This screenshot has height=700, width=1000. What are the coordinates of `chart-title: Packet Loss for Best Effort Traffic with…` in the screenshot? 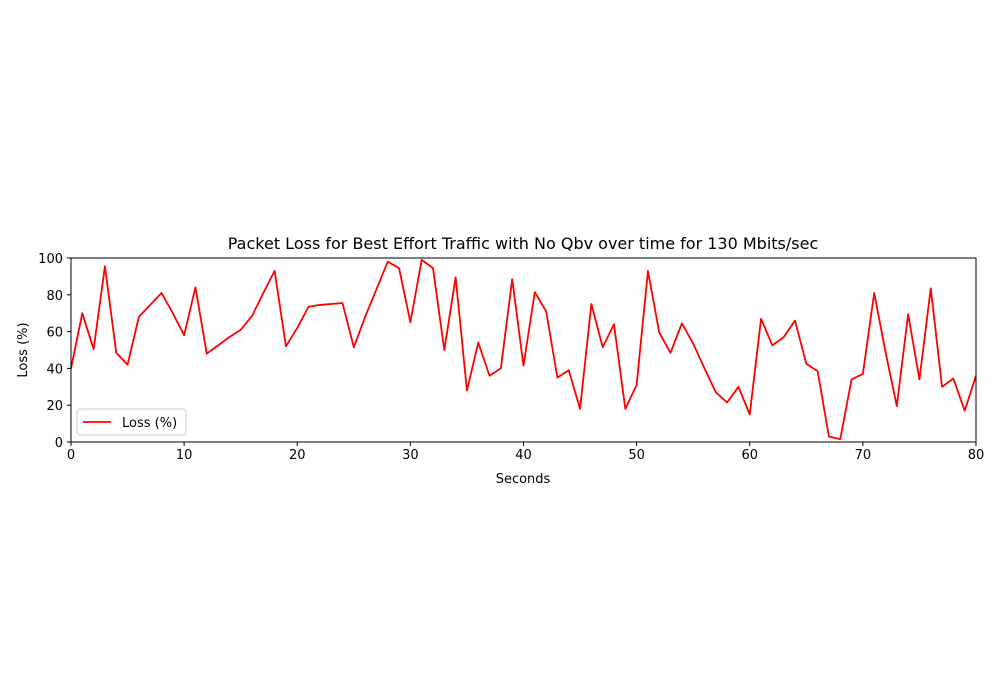 It's located at (523, 243).